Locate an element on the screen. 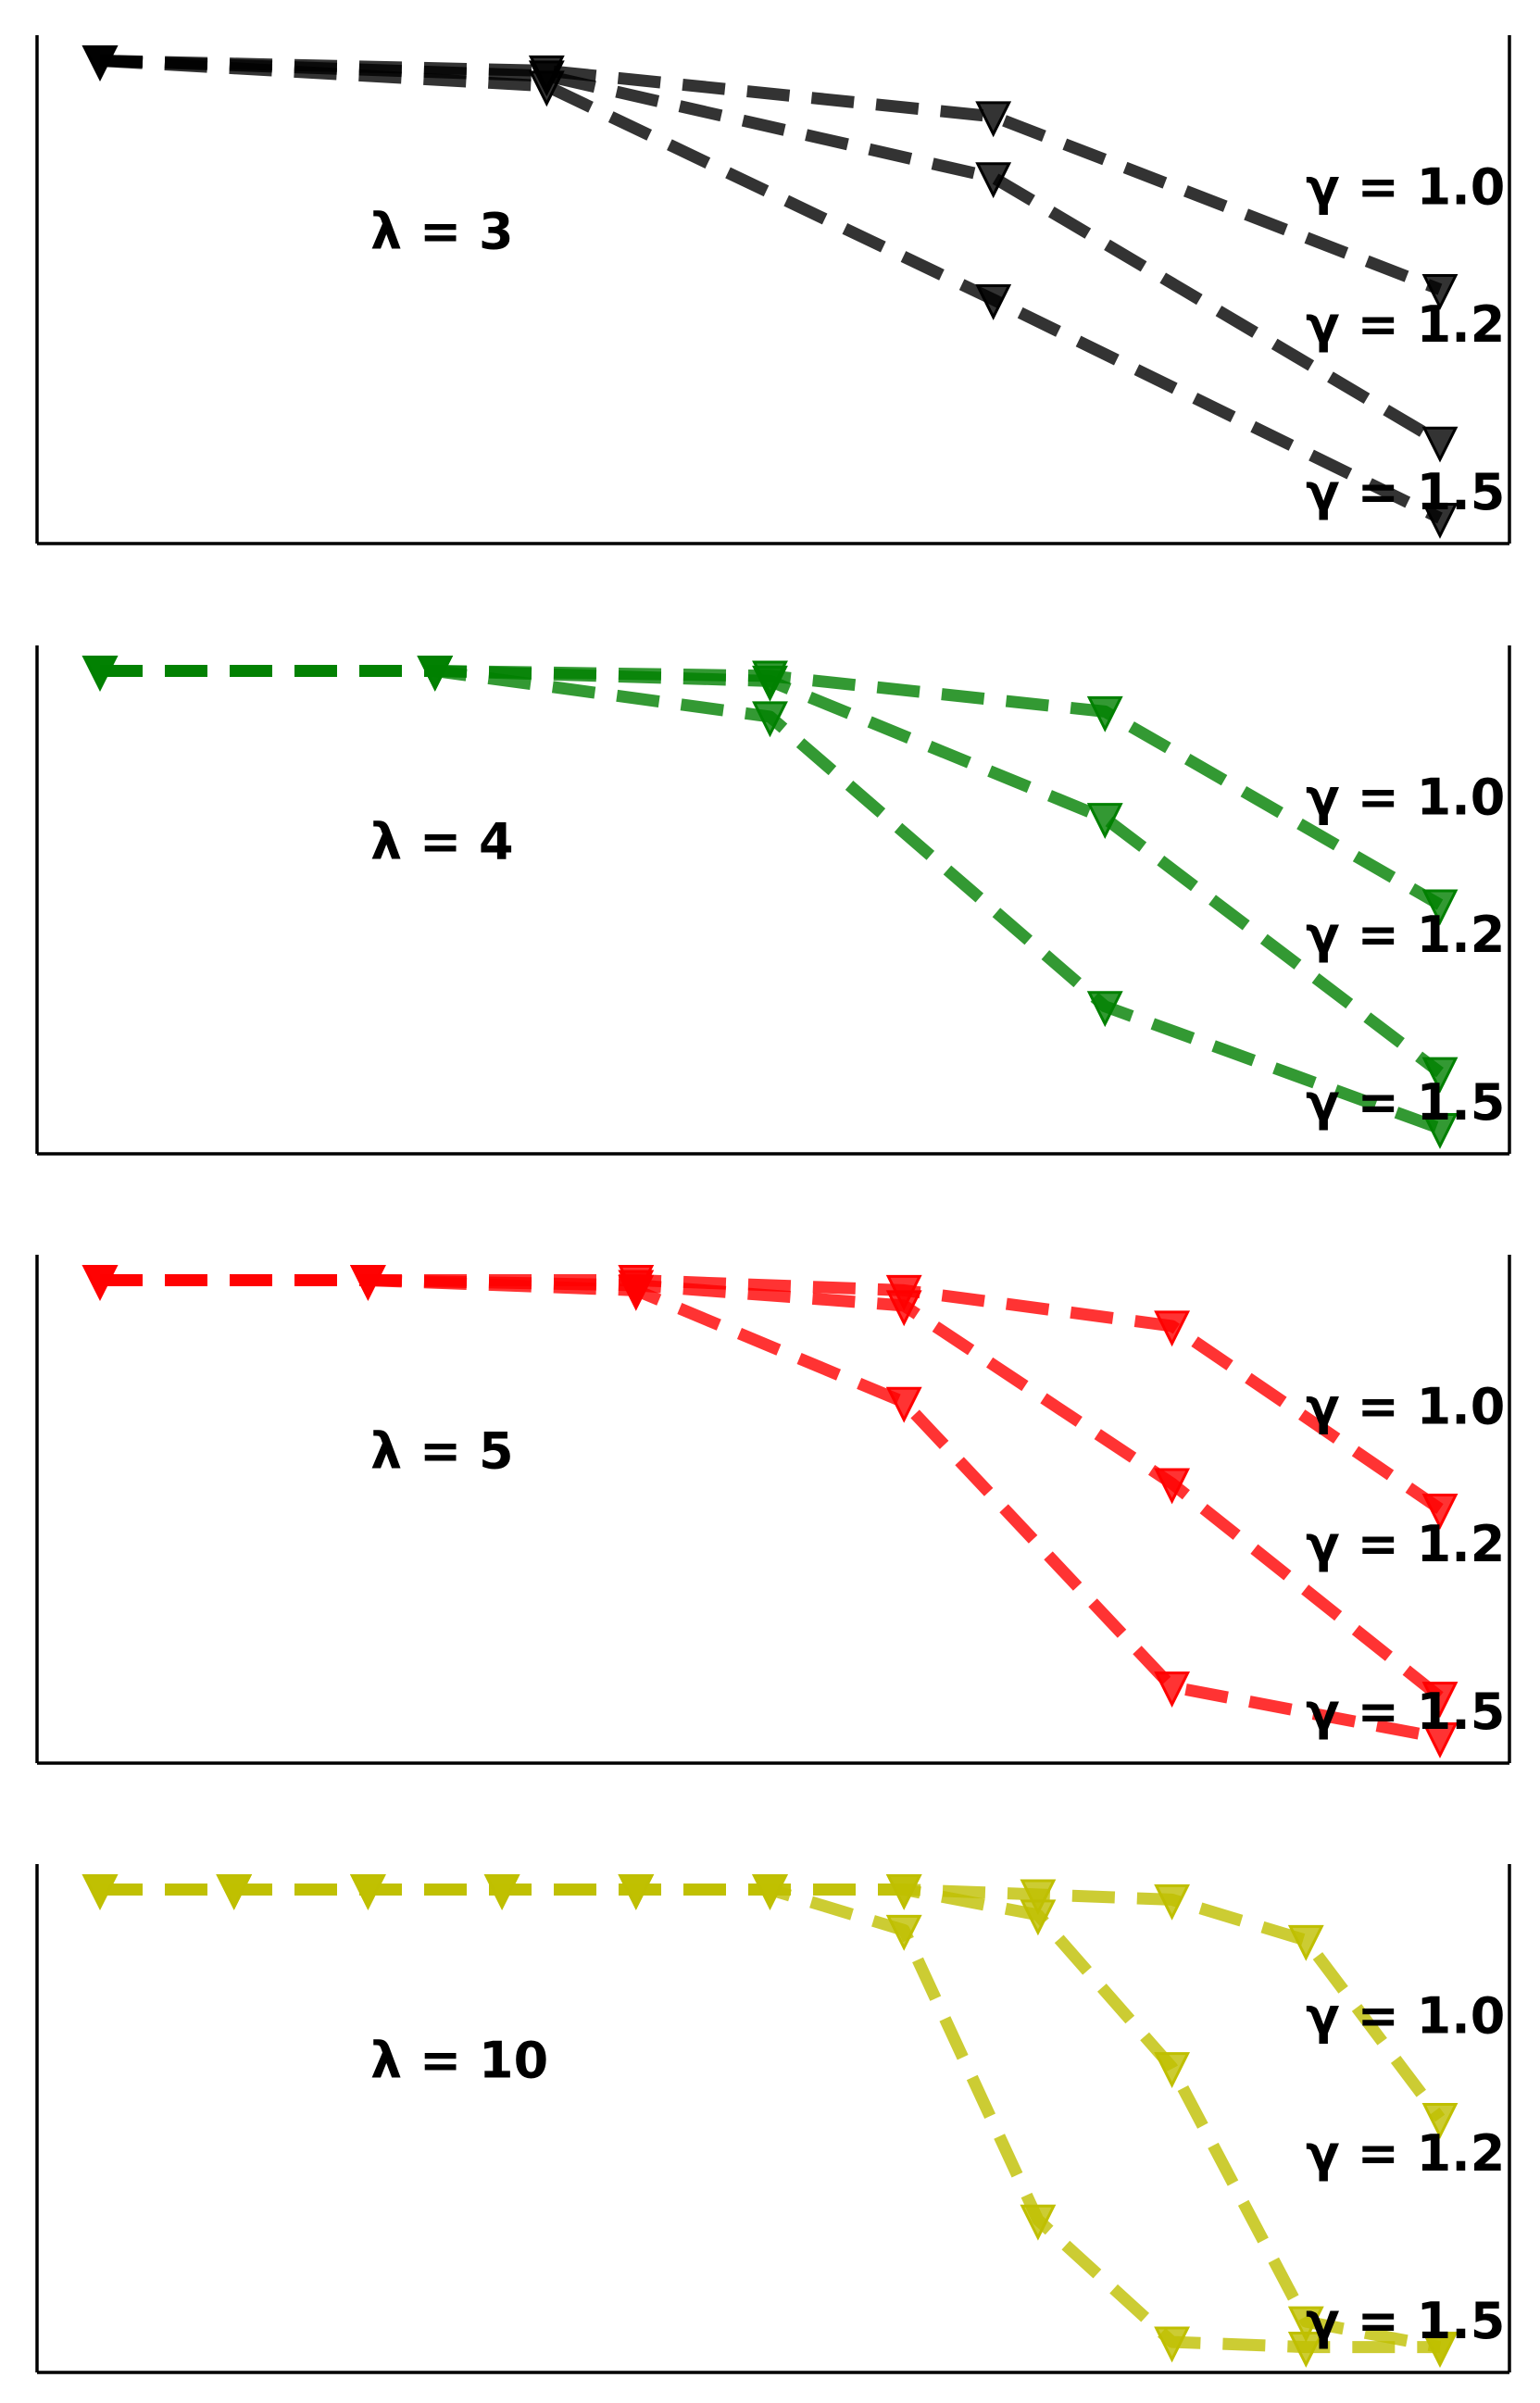 This screenshot has height=2403, width=1540. lambda-label: λ = 10 is located at coordinates (459, 2061).